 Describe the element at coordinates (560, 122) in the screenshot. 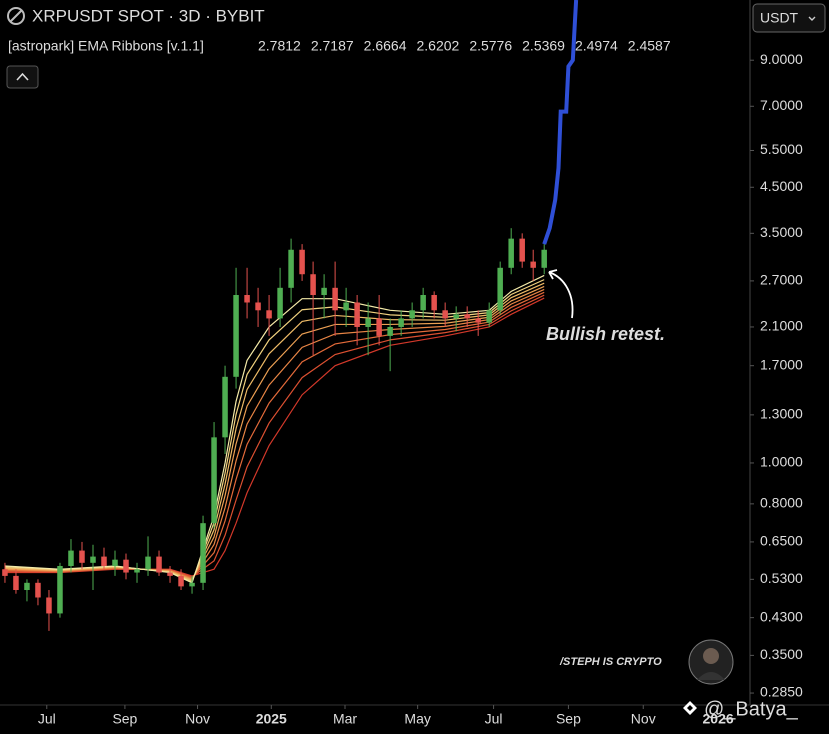

I see `projection-line` at that location.